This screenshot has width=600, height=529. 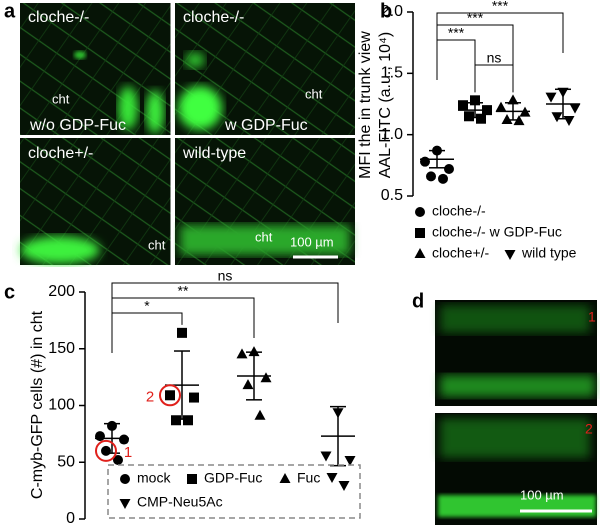 What do you see at coordinates (266, 125) in the screenshot?
I see `image-caption: w GDP-Fuc` at bounding box center [266, 125].